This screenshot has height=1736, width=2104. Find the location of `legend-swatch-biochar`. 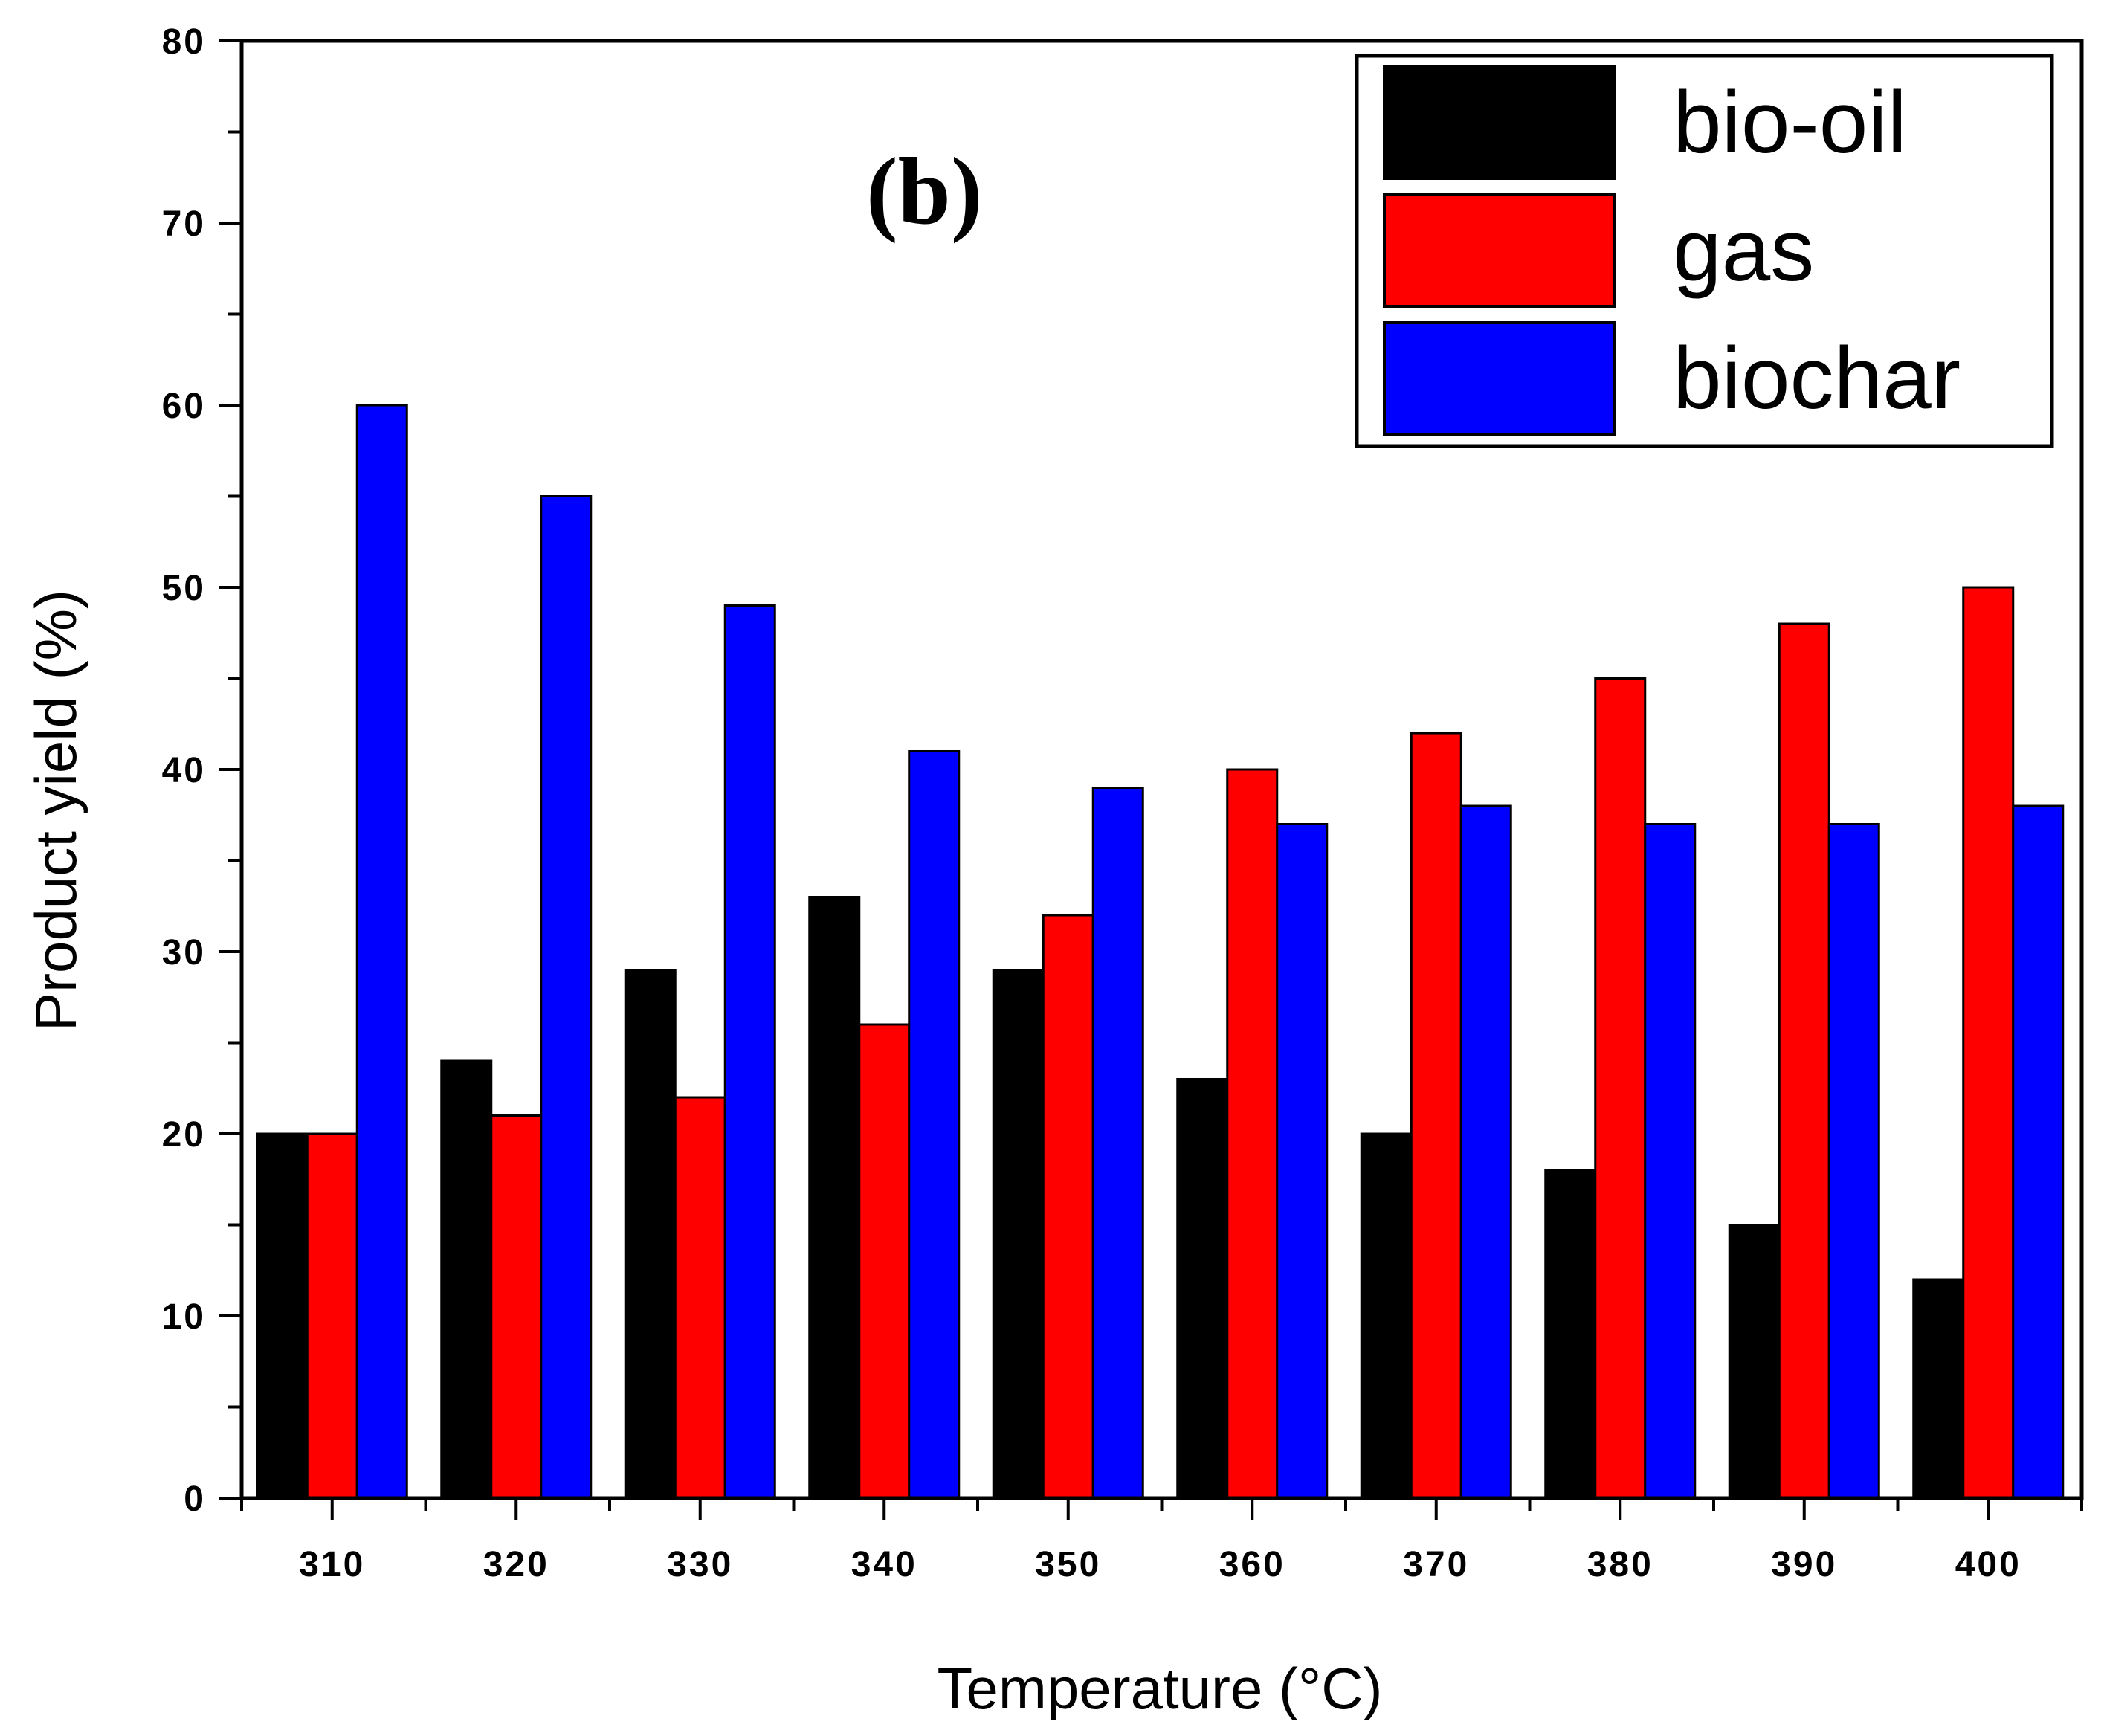

legend-swatch-biochar is located at coordinates (1499, 378).